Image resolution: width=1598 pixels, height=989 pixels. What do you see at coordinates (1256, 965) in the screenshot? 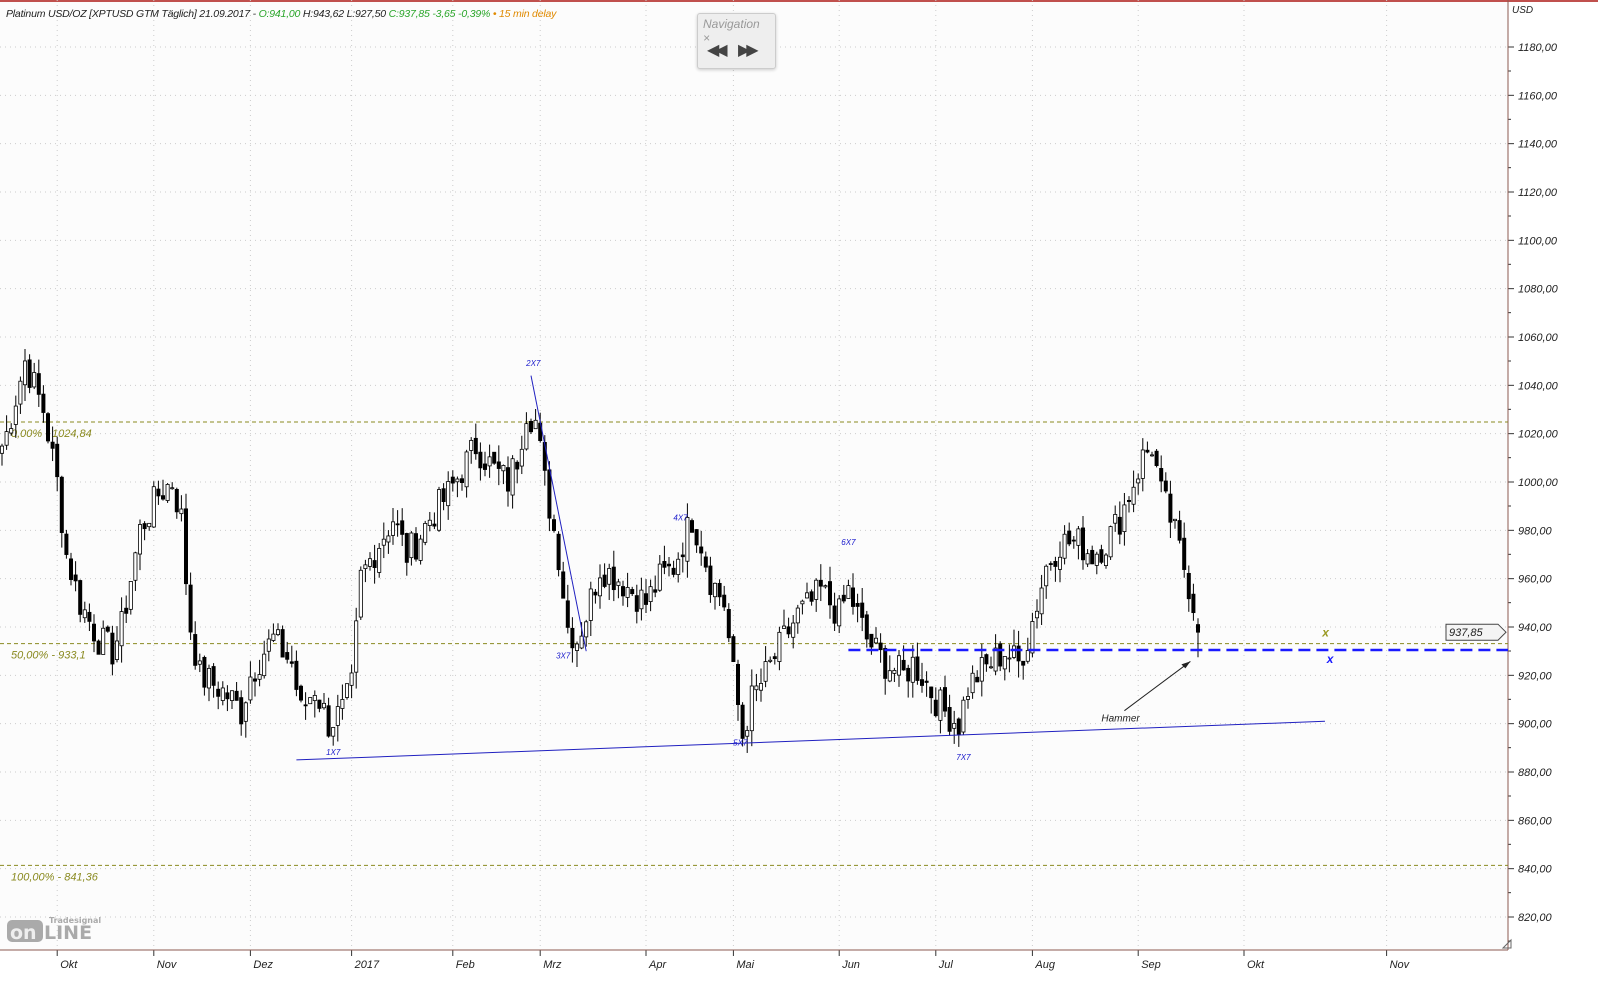
I see `x-tick-label: Okt` at bounding box center [1256, 965].